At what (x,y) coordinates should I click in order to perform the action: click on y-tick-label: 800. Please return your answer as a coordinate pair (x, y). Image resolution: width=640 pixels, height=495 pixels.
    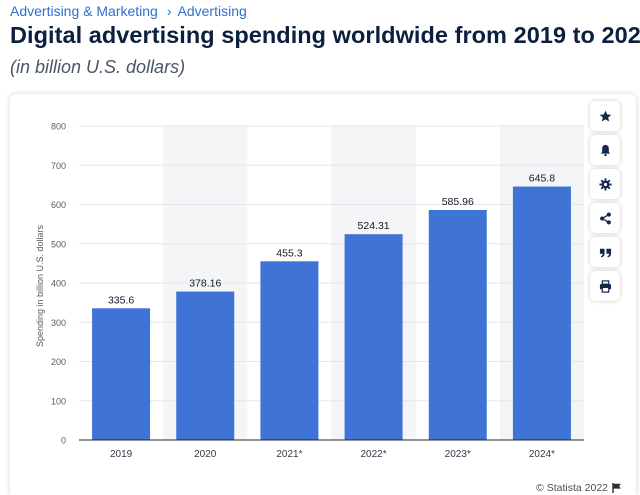
    Looking at the image, I should click on (58, 127).